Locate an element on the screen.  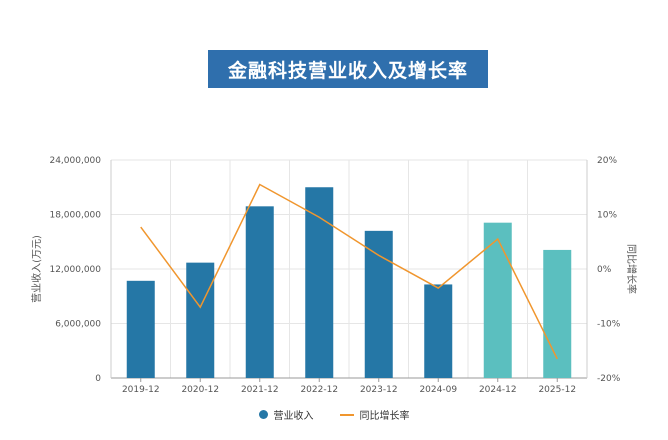
chart-title: 金融科技营业收入及增长率 is located at coordinates (348, 69).